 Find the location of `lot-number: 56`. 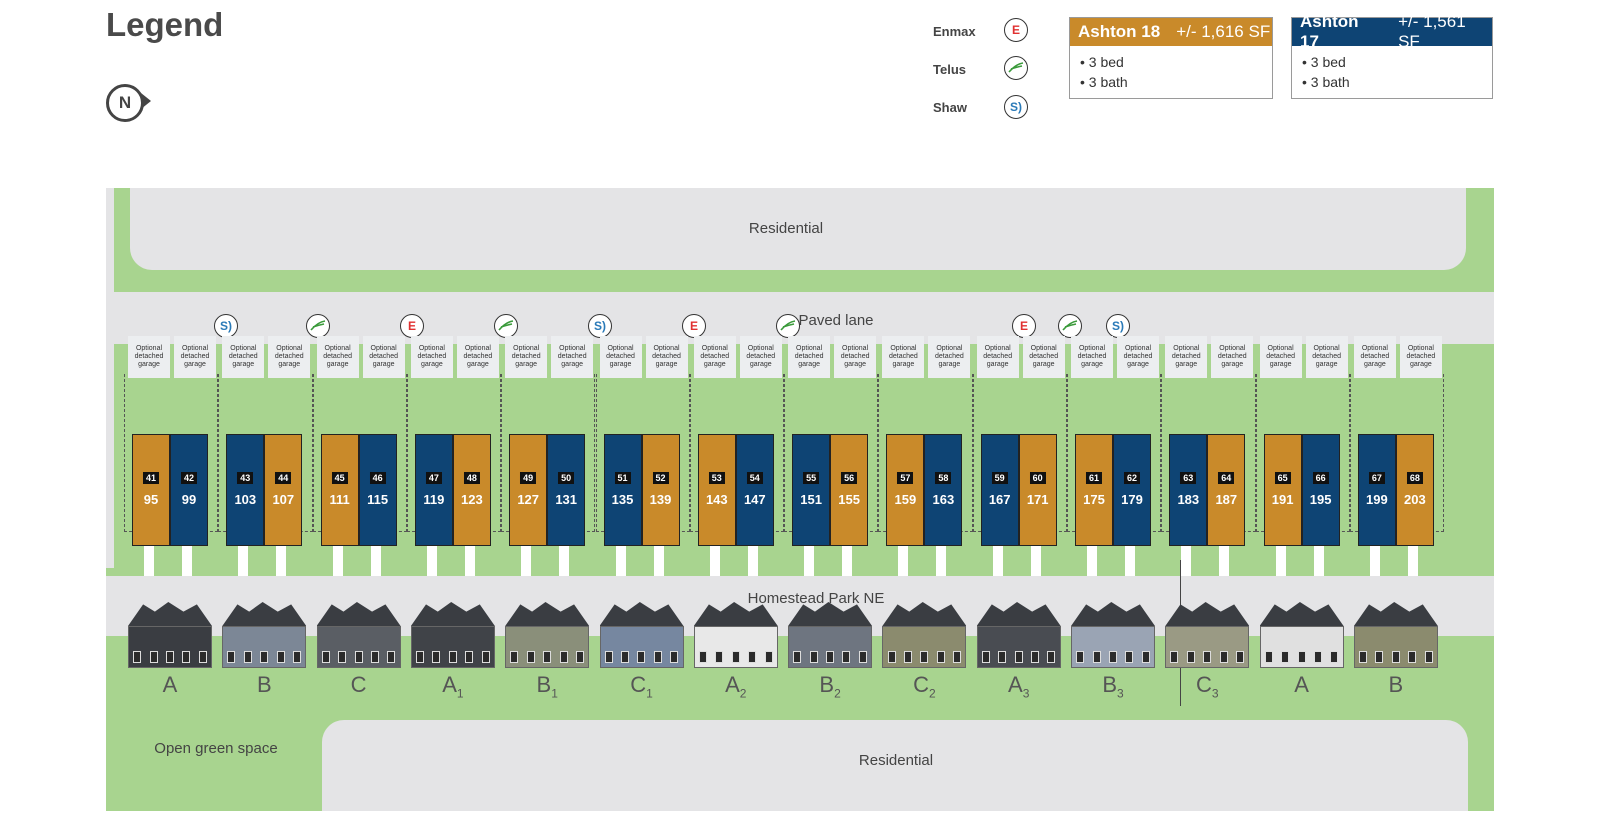

lot-number: 56 is located at coordinates (849, 478).